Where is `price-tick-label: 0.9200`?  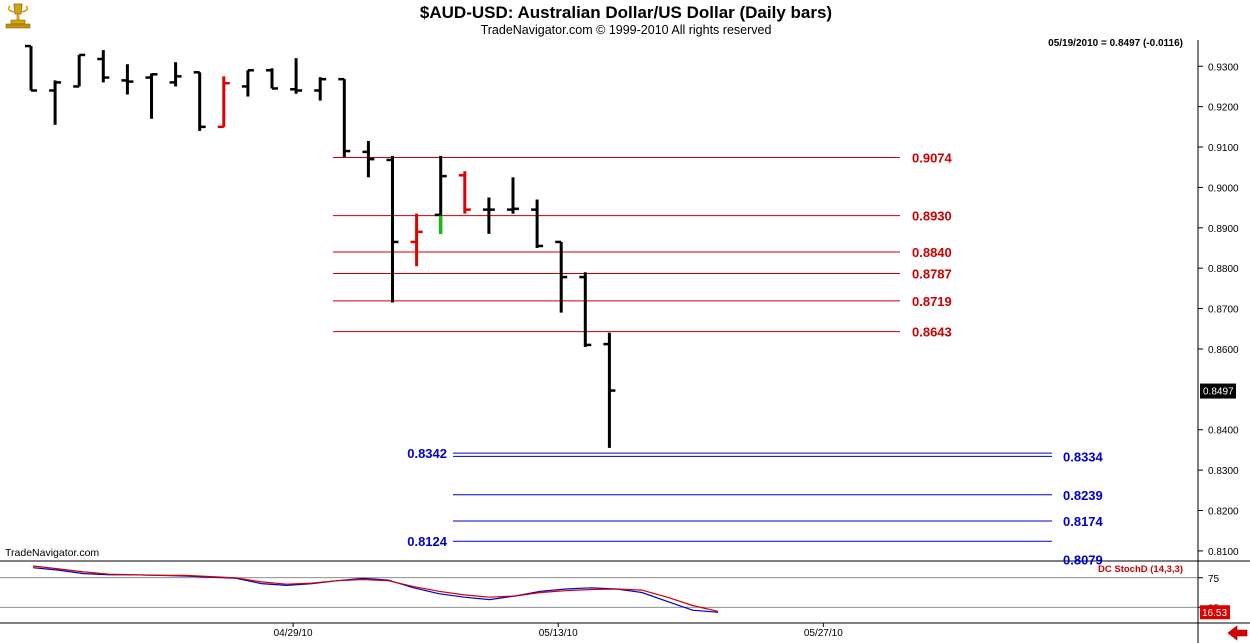
price-tick-label: 0.9200 is located at coordinates (1223, 108).